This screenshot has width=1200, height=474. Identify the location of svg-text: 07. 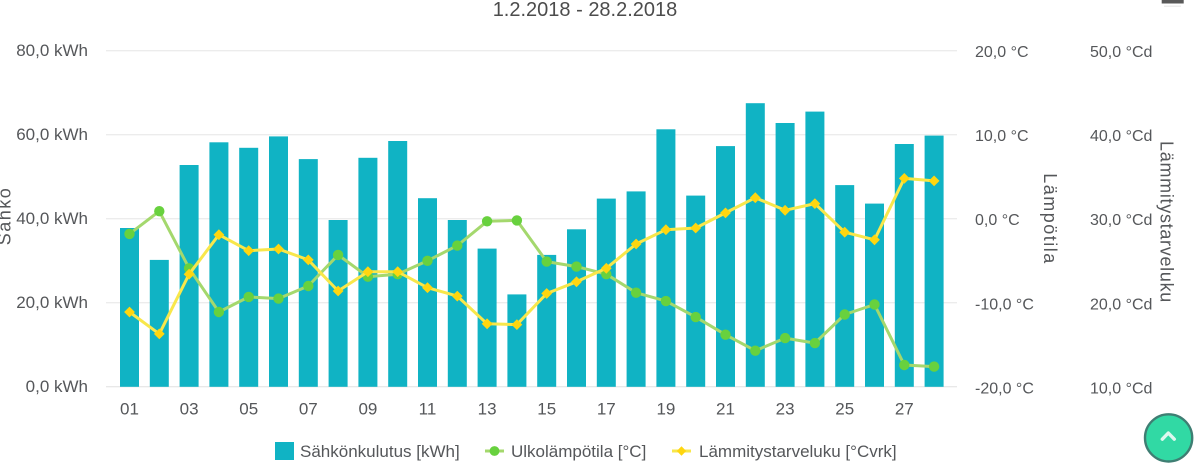
(308, 409).